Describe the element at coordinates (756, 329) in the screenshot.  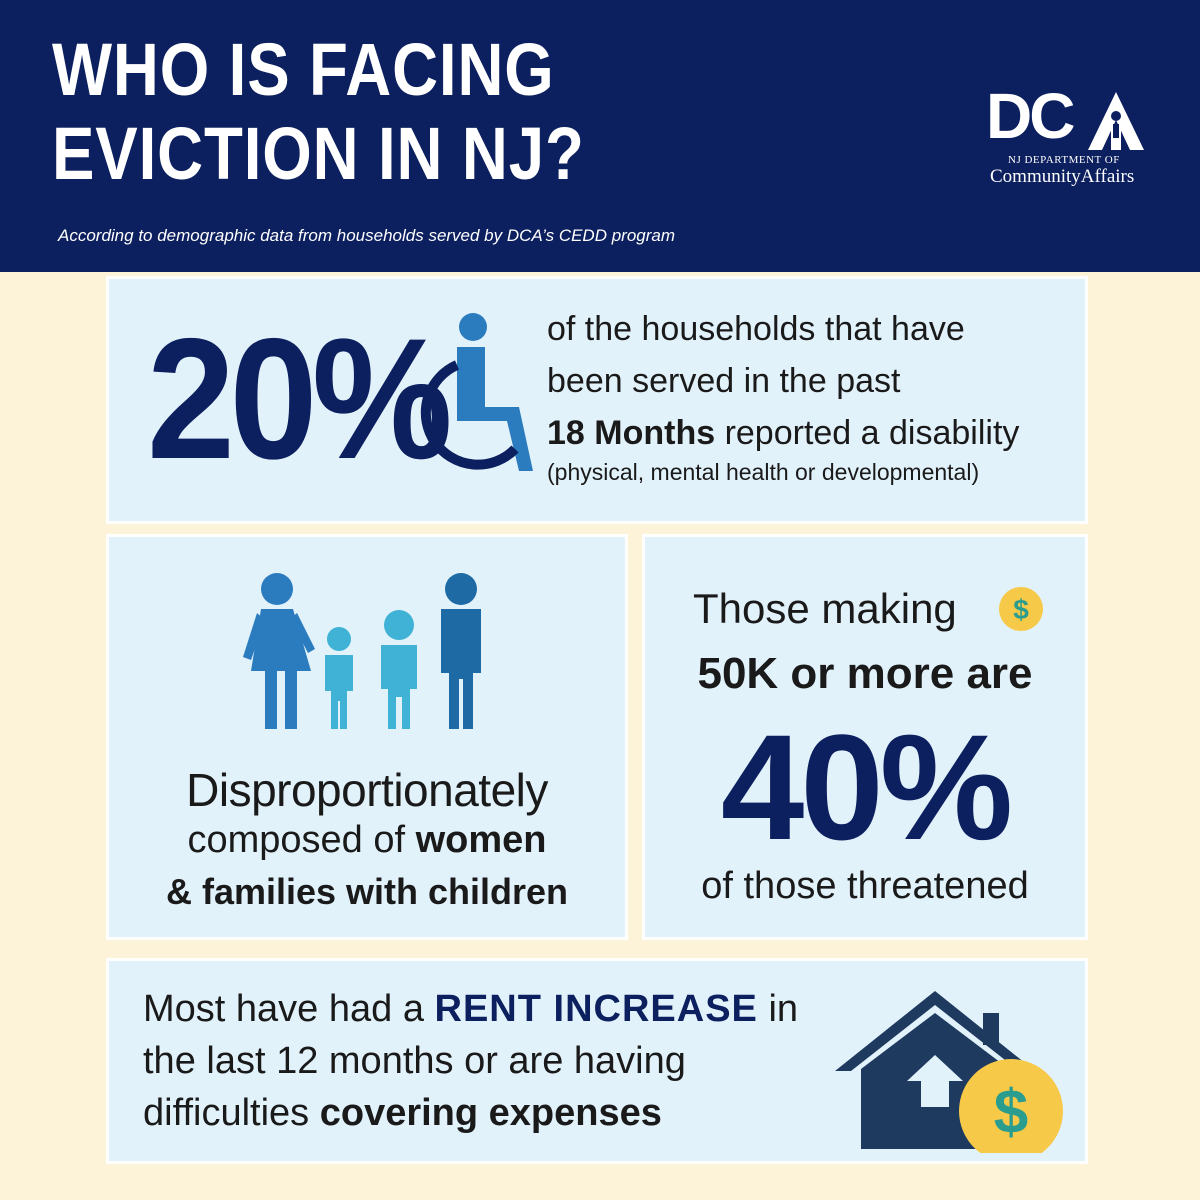
I see `disability-line-1: of the households that have` at that location.